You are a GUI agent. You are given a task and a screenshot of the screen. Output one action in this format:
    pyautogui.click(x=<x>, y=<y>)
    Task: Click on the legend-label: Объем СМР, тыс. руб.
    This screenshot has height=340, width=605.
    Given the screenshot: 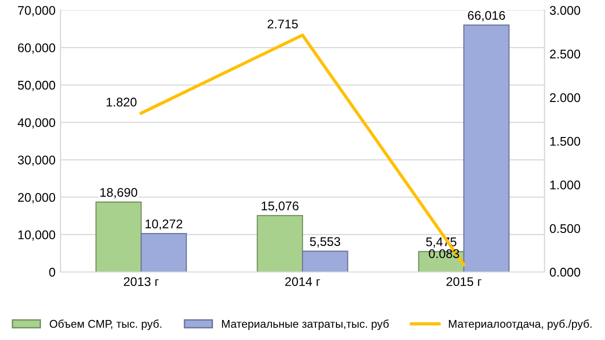 What is the action you would take?
    pyautogui.click(x=106, y=325)
    